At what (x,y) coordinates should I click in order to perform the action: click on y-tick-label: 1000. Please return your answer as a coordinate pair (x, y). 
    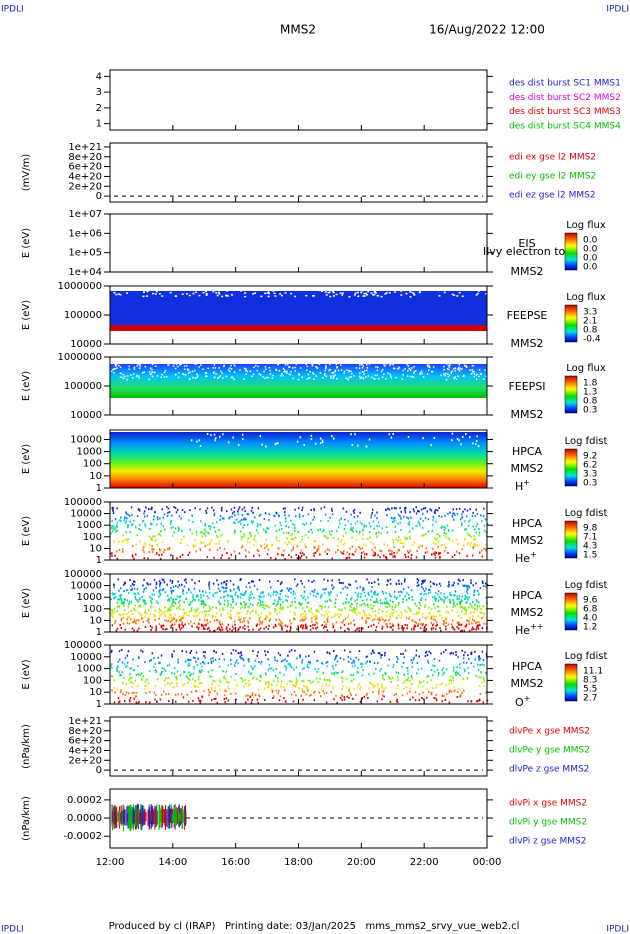
    Looking at the image, I should click on (89, 669).